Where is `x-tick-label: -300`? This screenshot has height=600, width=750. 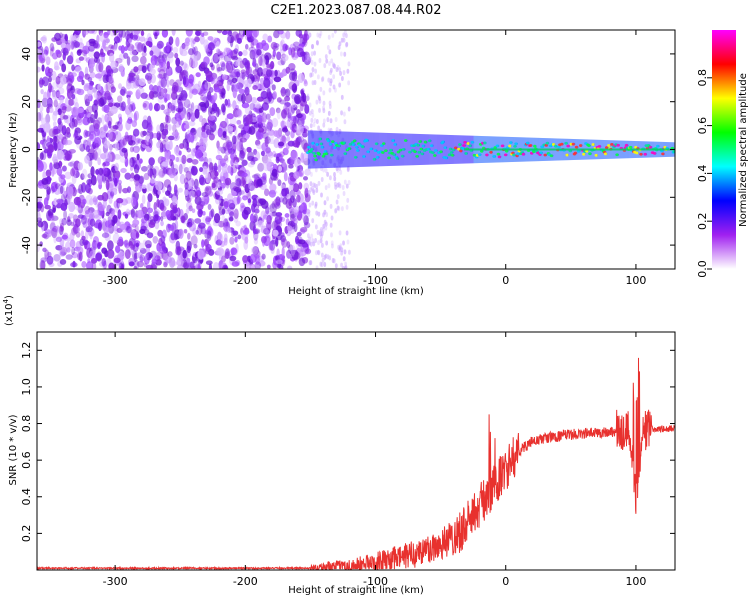
x-tick-label: -300 is located at coordinates (115, 581).